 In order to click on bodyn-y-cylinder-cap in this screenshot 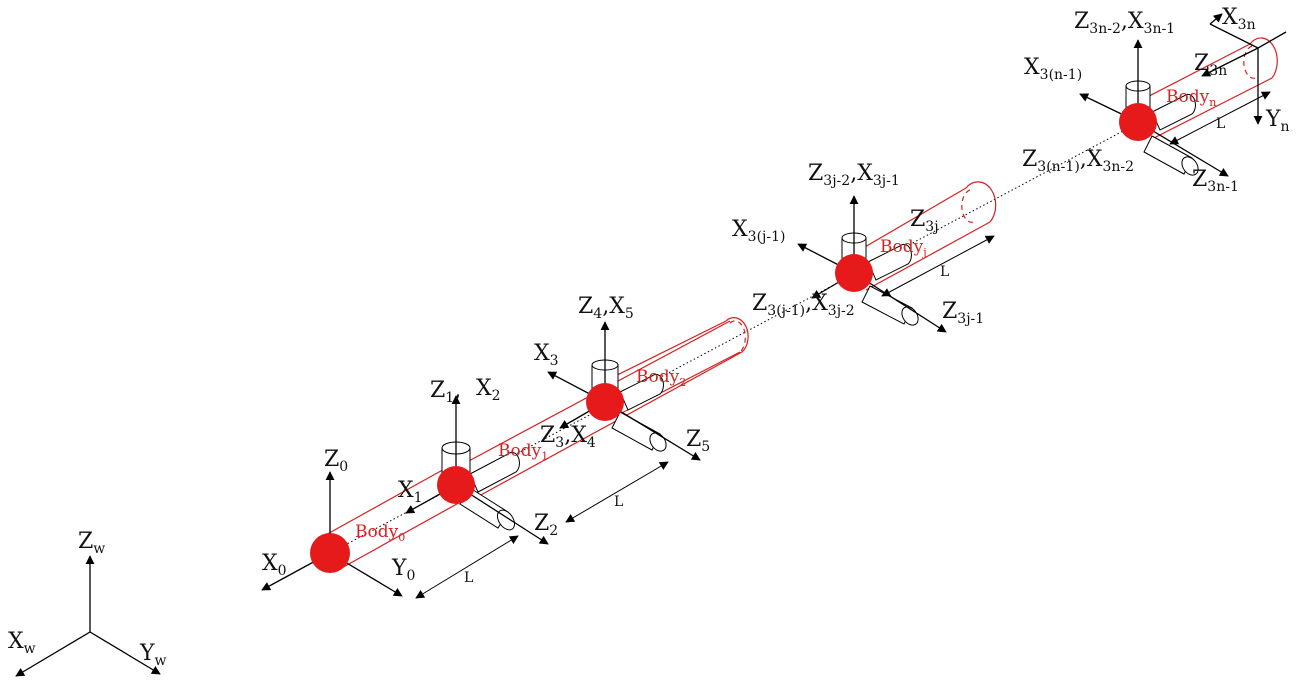, I will do `click(1190, 166)`.